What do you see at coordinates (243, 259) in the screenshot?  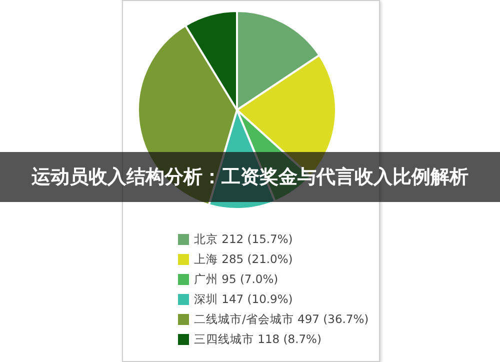 I see `legend-label: 上海 285 (21.0%)` at bounding box center [243, 259].